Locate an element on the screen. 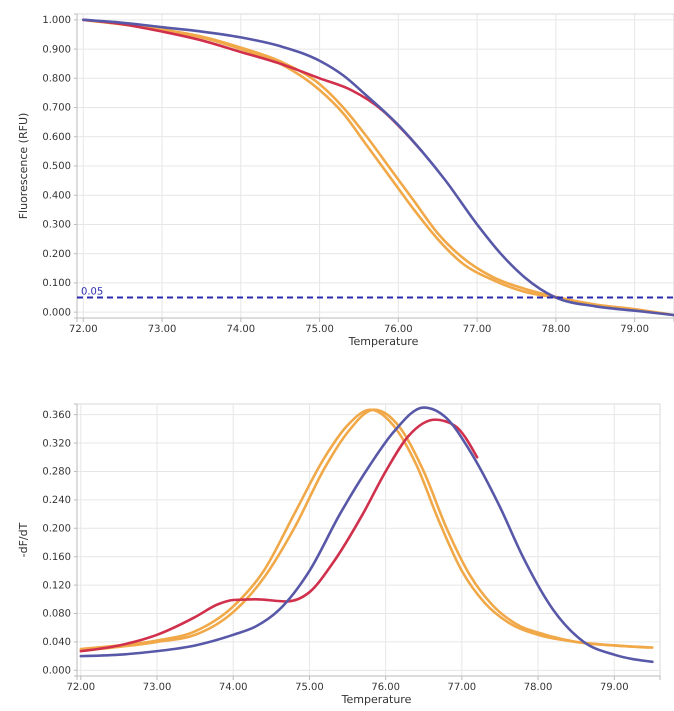 This screenshot has width=674, height=711. y-tick-label: 0.600 is located at coordinates (56, 137).